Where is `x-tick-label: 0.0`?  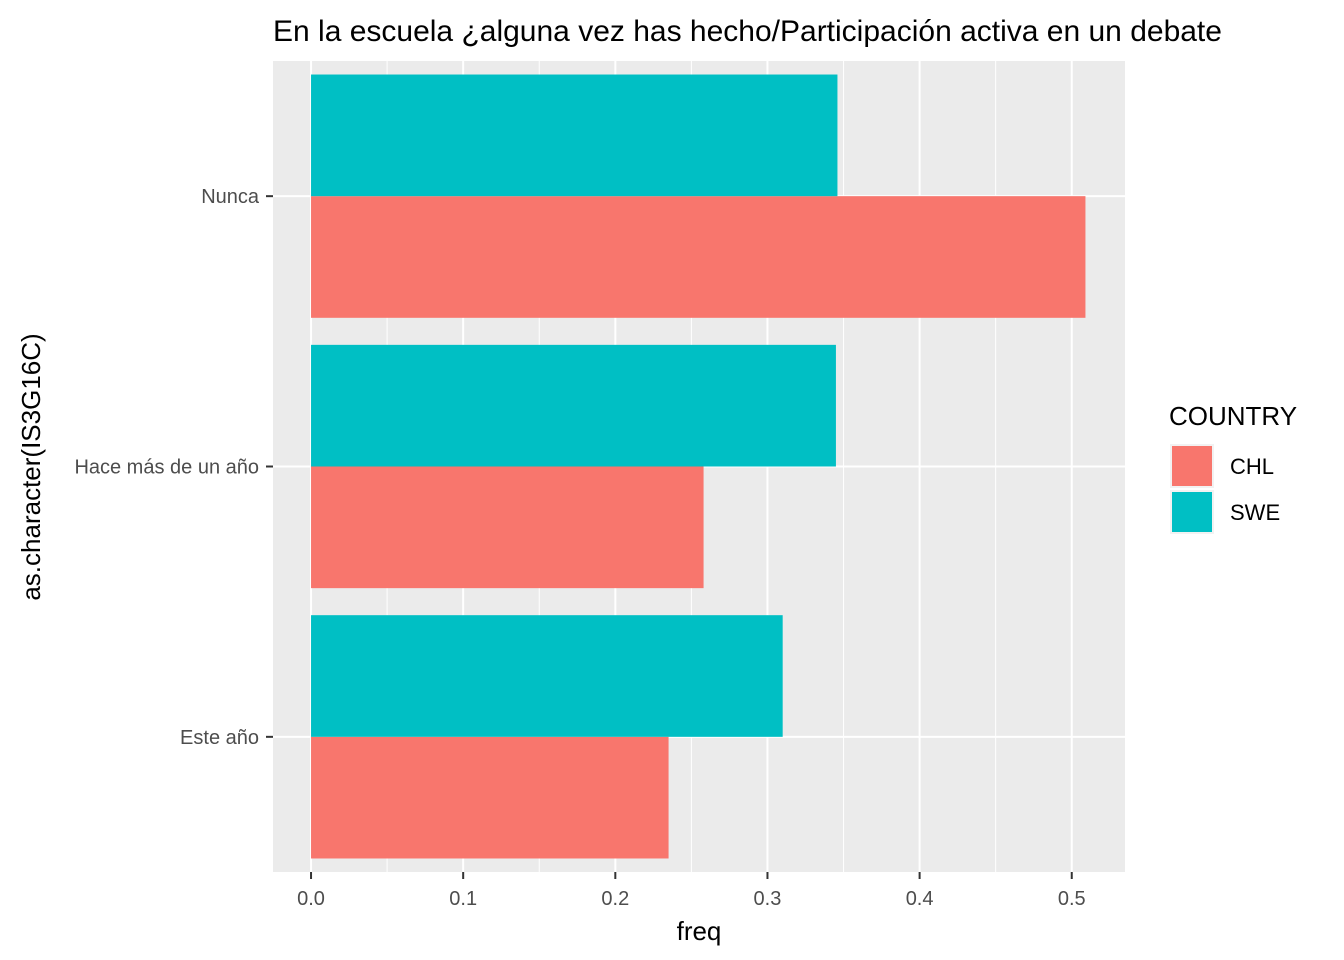
x-tick-label: 0.0 is located at coordinates (311, 899).